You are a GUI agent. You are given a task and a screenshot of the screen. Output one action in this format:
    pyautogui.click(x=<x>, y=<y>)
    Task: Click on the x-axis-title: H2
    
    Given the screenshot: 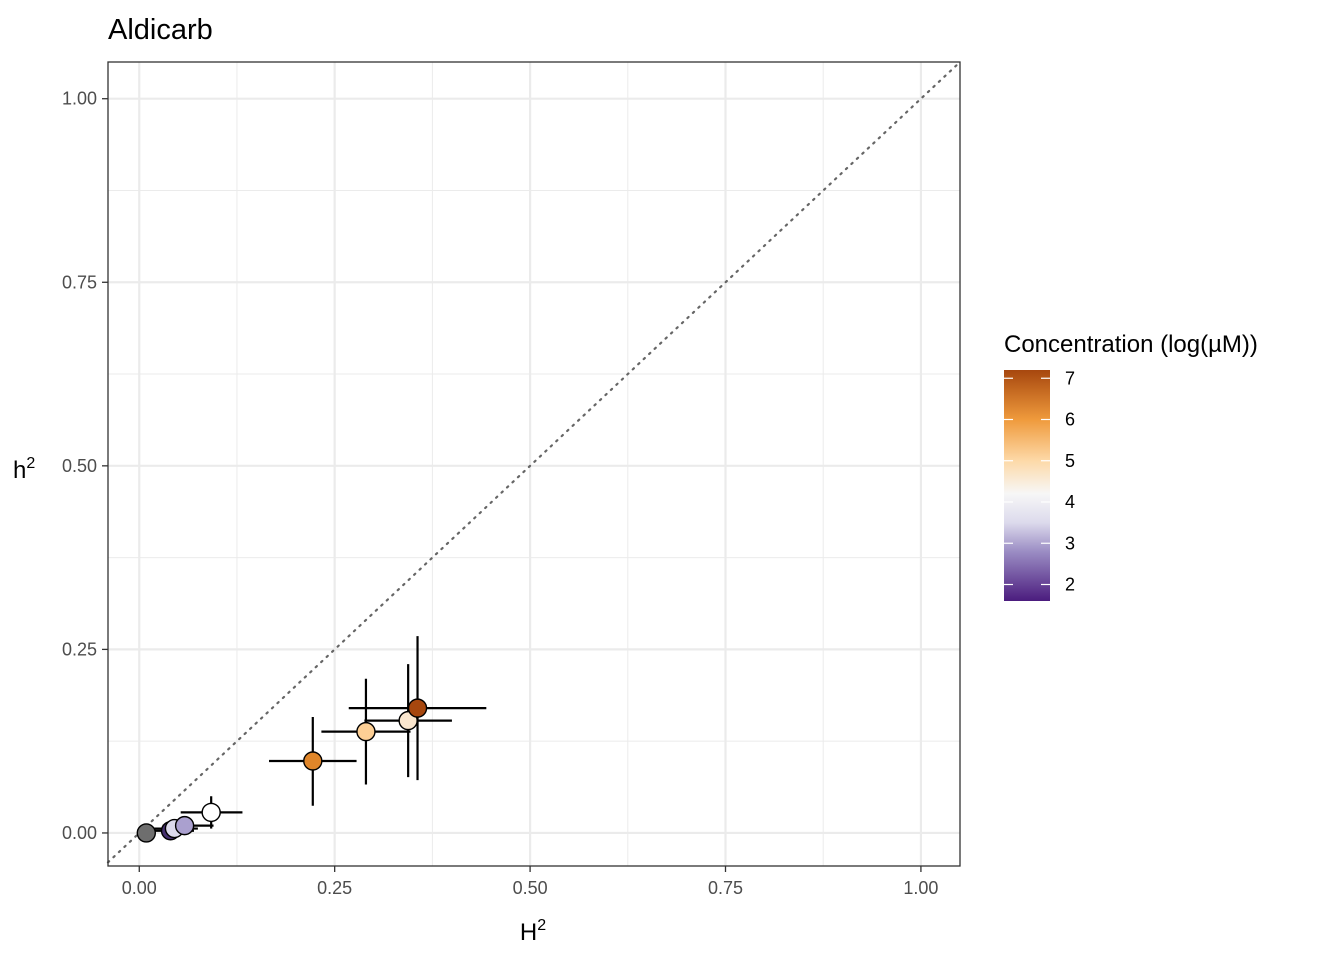 What is the action you would take?
    pyautogui.click(x=533, y=931)
    